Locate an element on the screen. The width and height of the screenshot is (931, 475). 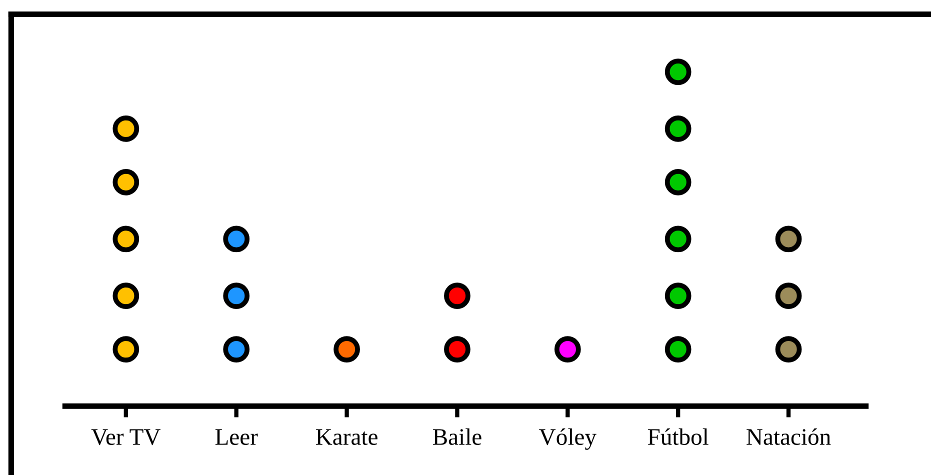
x-tick-label: Vóley is located at coordinates (567, 439).